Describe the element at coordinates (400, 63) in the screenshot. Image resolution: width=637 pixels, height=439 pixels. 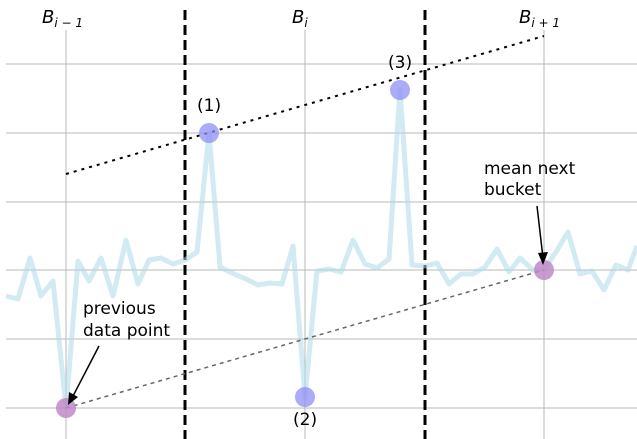
I see `candidate-label-3: (3)` at that location.